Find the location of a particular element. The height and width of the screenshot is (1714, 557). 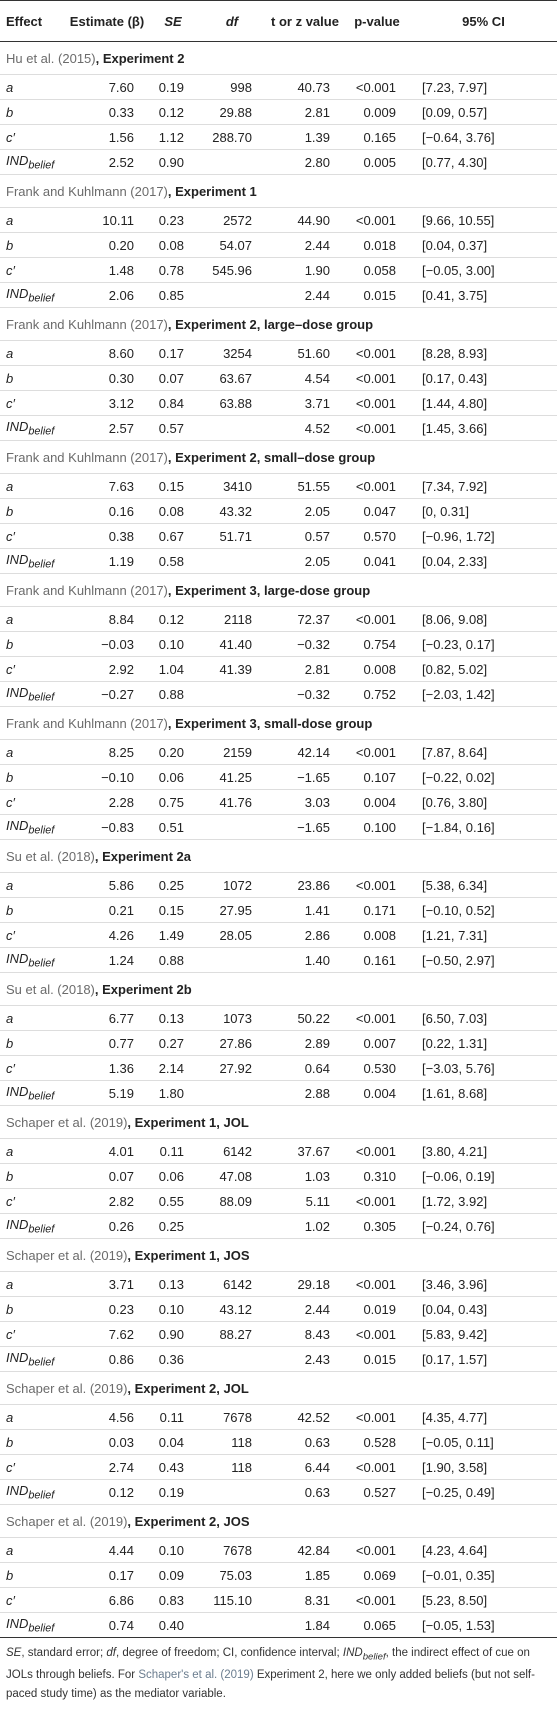

value-cell: 51.71 is located at coordinates (232, 536).